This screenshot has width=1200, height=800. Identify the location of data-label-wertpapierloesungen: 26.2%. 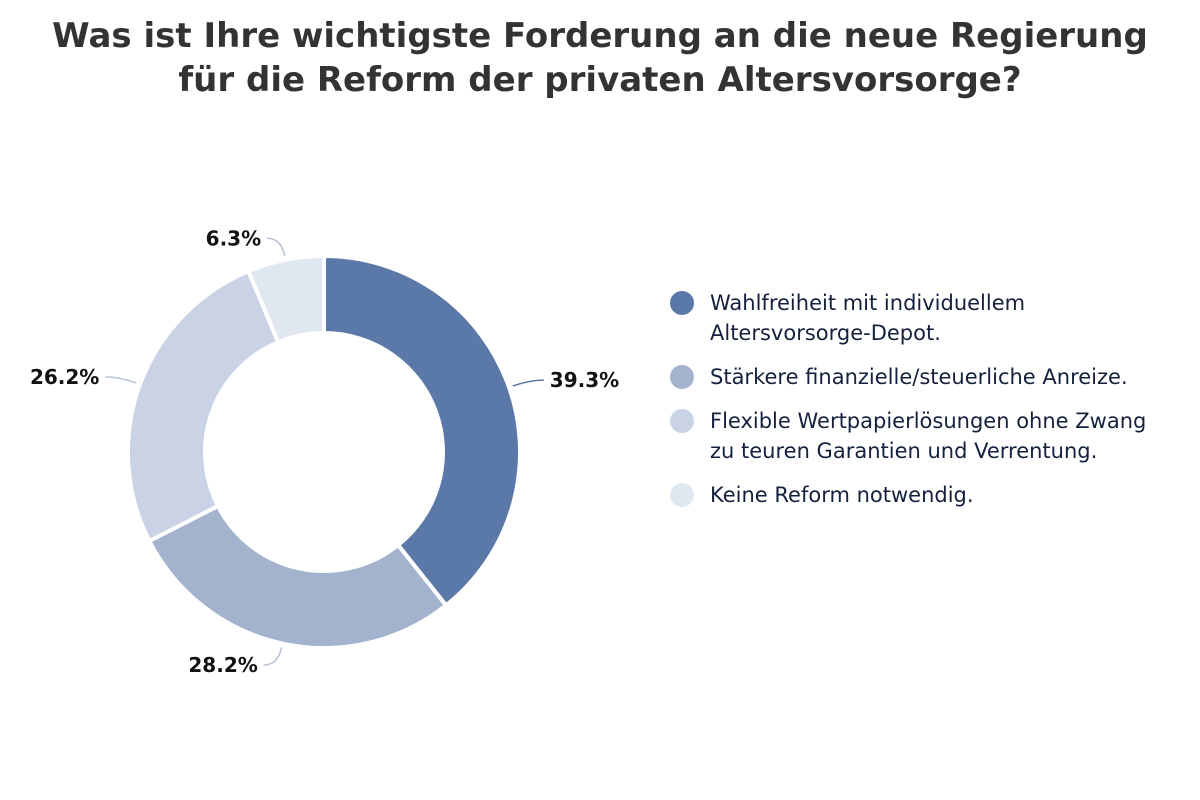
(64, 377).